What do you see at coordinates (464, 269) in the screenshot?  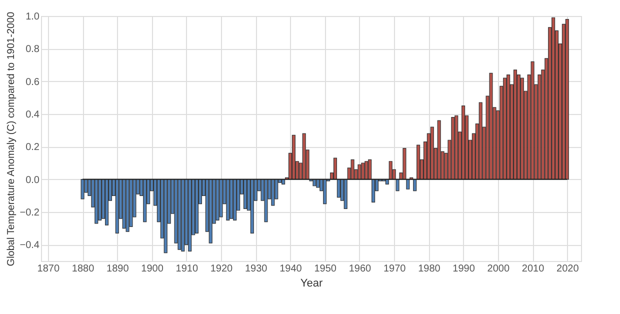 I see `x-tick-label: 1990` at bounding box center [464, 269].